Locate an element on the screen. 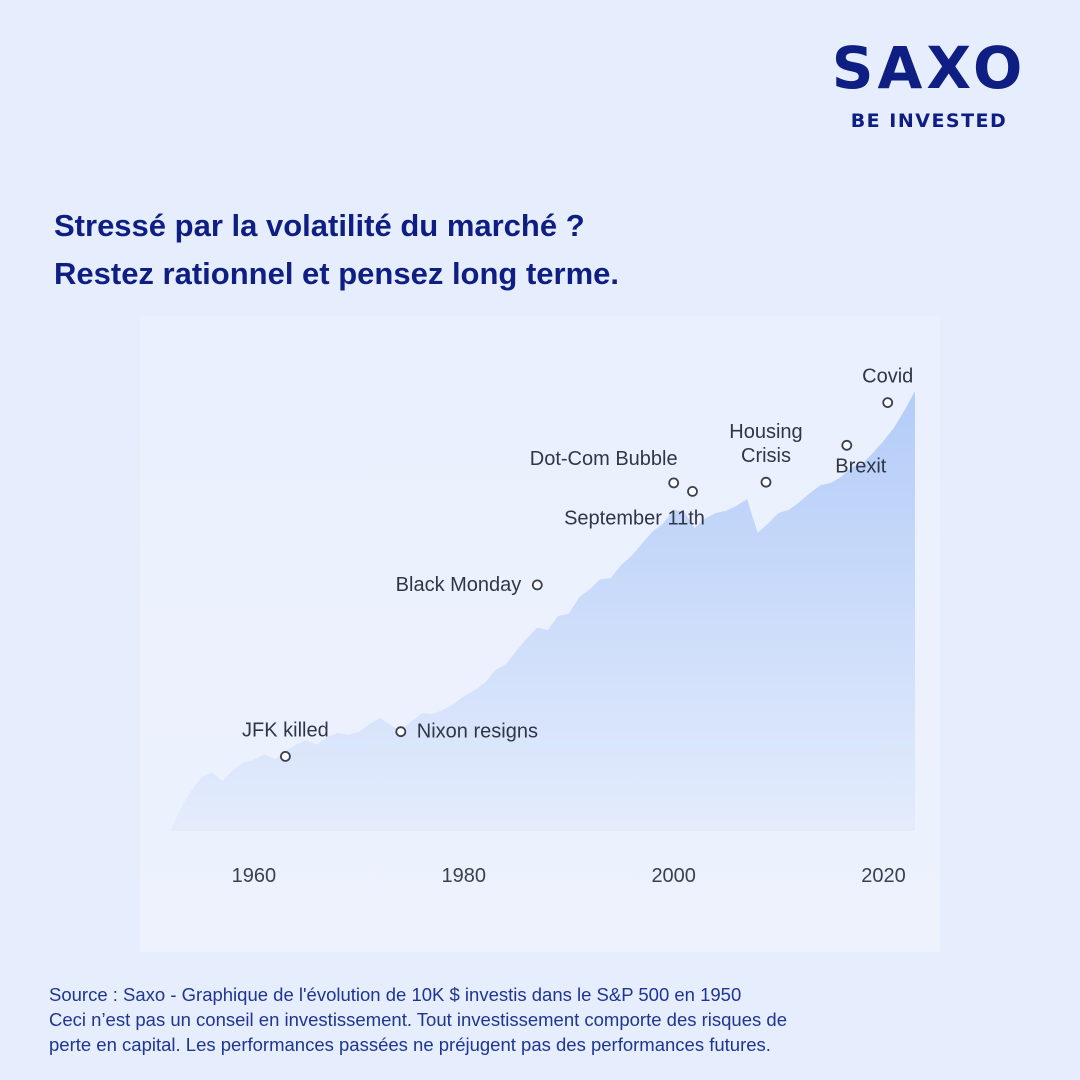 The image size is (1080, 1080). x-tick-label: 1960 is located at coordinates (254, 876).